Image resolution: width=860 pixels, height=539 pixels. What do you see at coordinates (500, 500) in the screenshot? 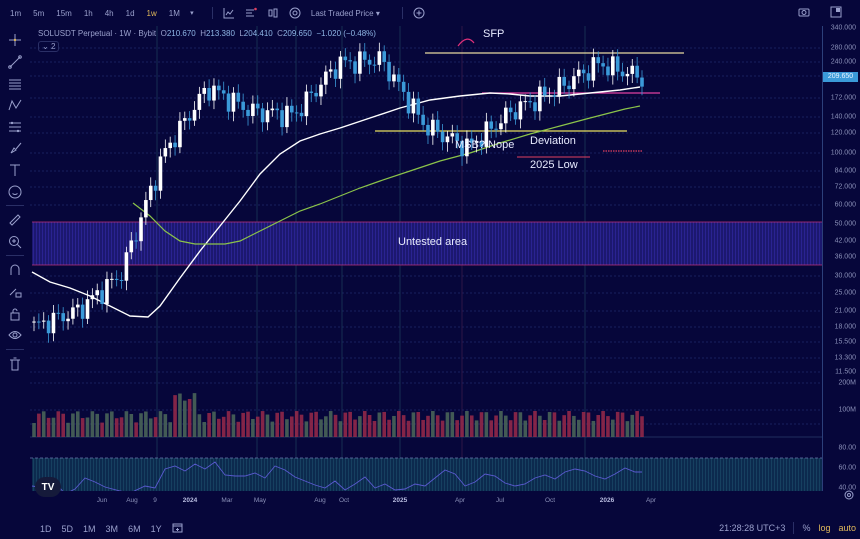
I see `time-tick: Jul` at bounding box center [500, 500].